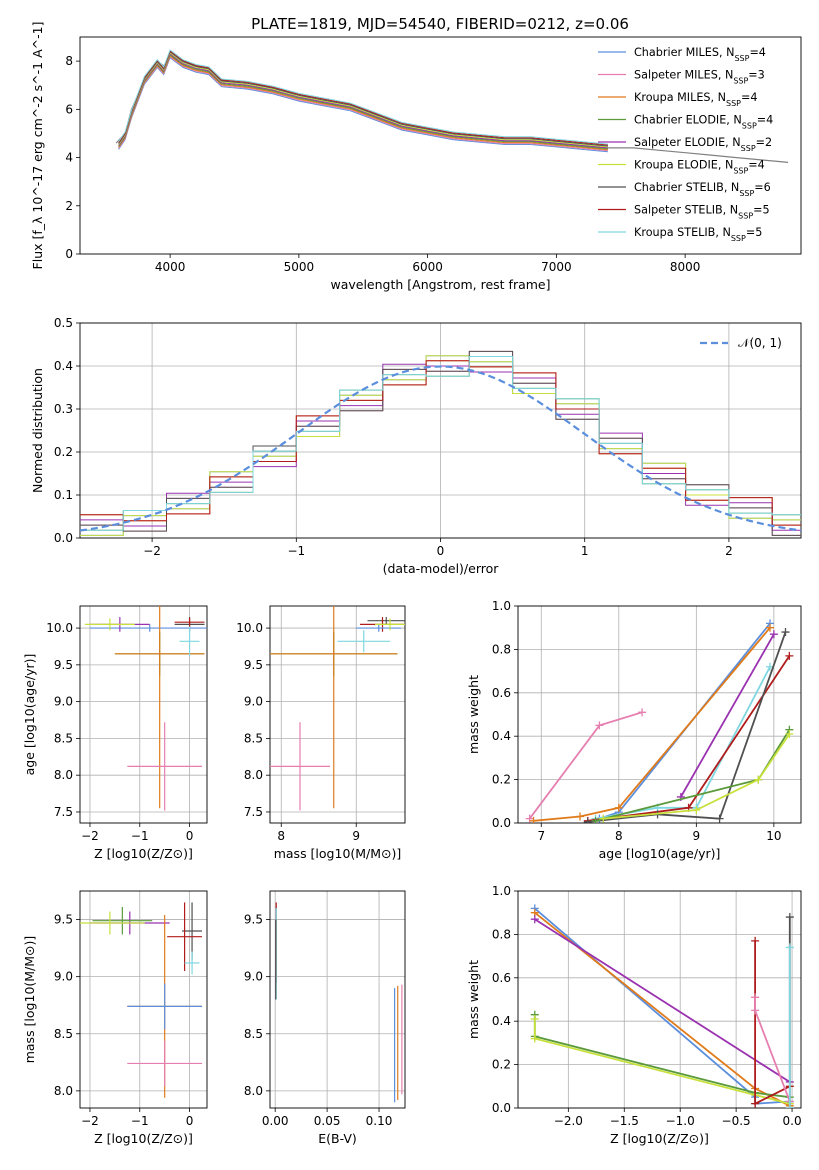  What do you see at coordinates (568, 1121) in the screenshot?
I see `x-tick-label: −2.0` at bounding box center [568, 1121].